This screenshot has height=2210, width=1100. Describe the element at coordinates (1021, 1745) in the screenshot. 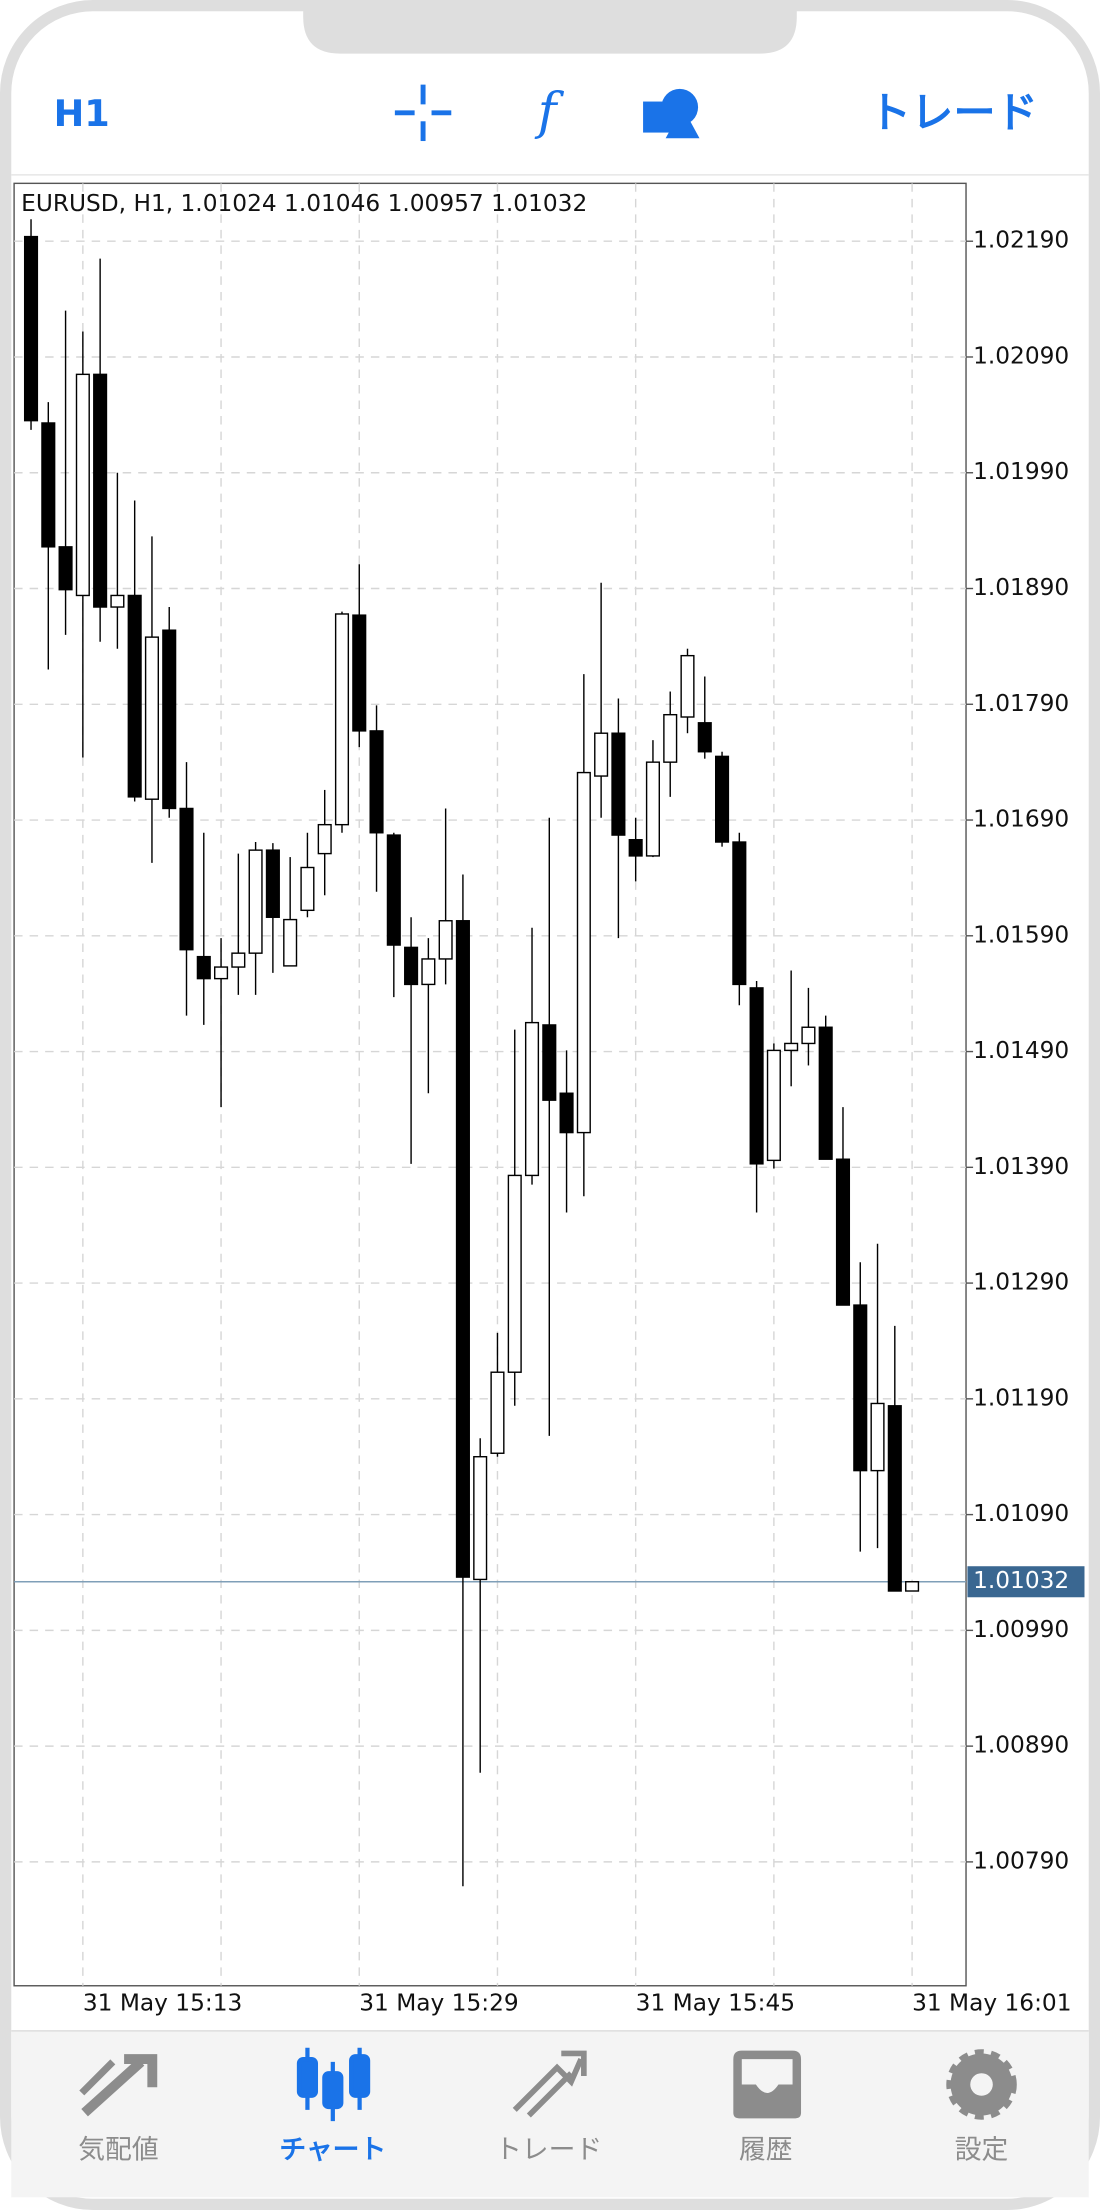

I see `y-tick-label: 1.00890` at that location.